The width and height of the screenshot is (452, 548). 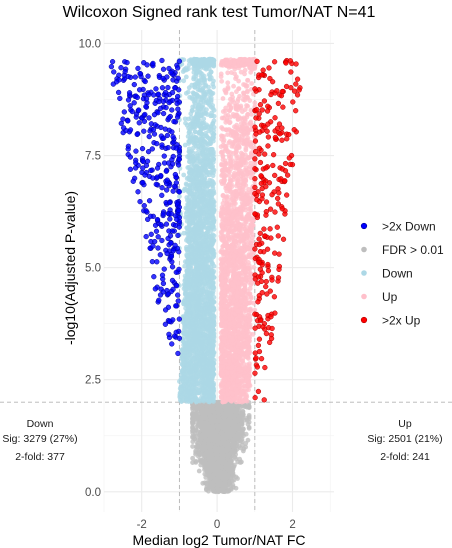 I want to click on chart-title: Wilcoxon Signed rank test Tumor/NAT N=41, so click(x=219, y=12).